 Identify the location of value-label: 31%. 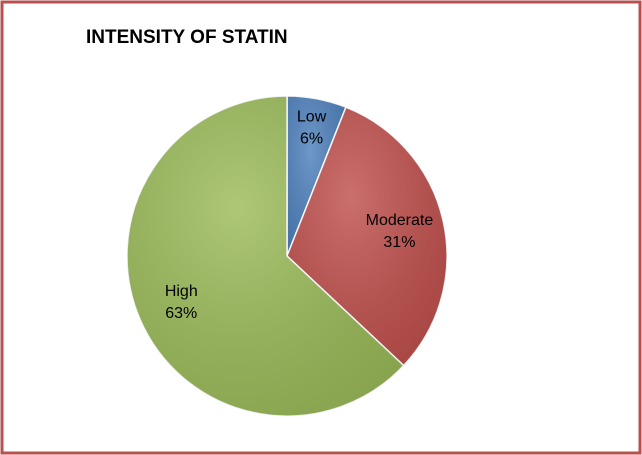
(399, 242).